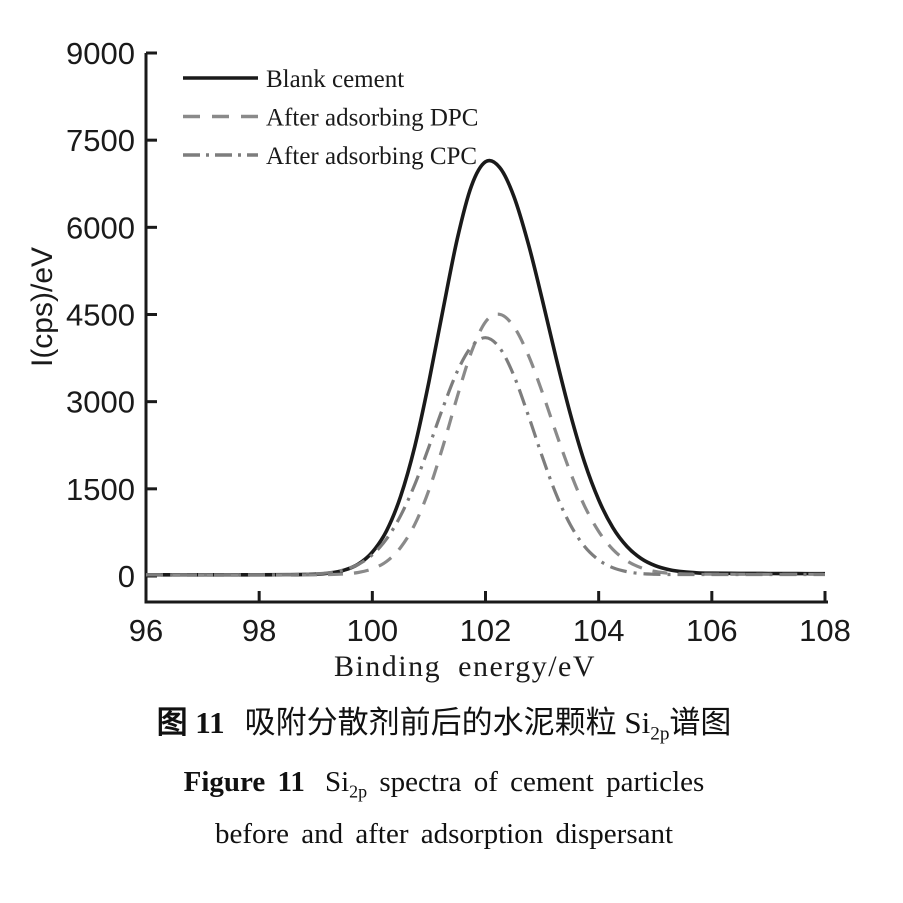 Image resolution: width=903 pixels, height=903 pixels. I want to click on x-tick-label: 108, so click(825, 630).